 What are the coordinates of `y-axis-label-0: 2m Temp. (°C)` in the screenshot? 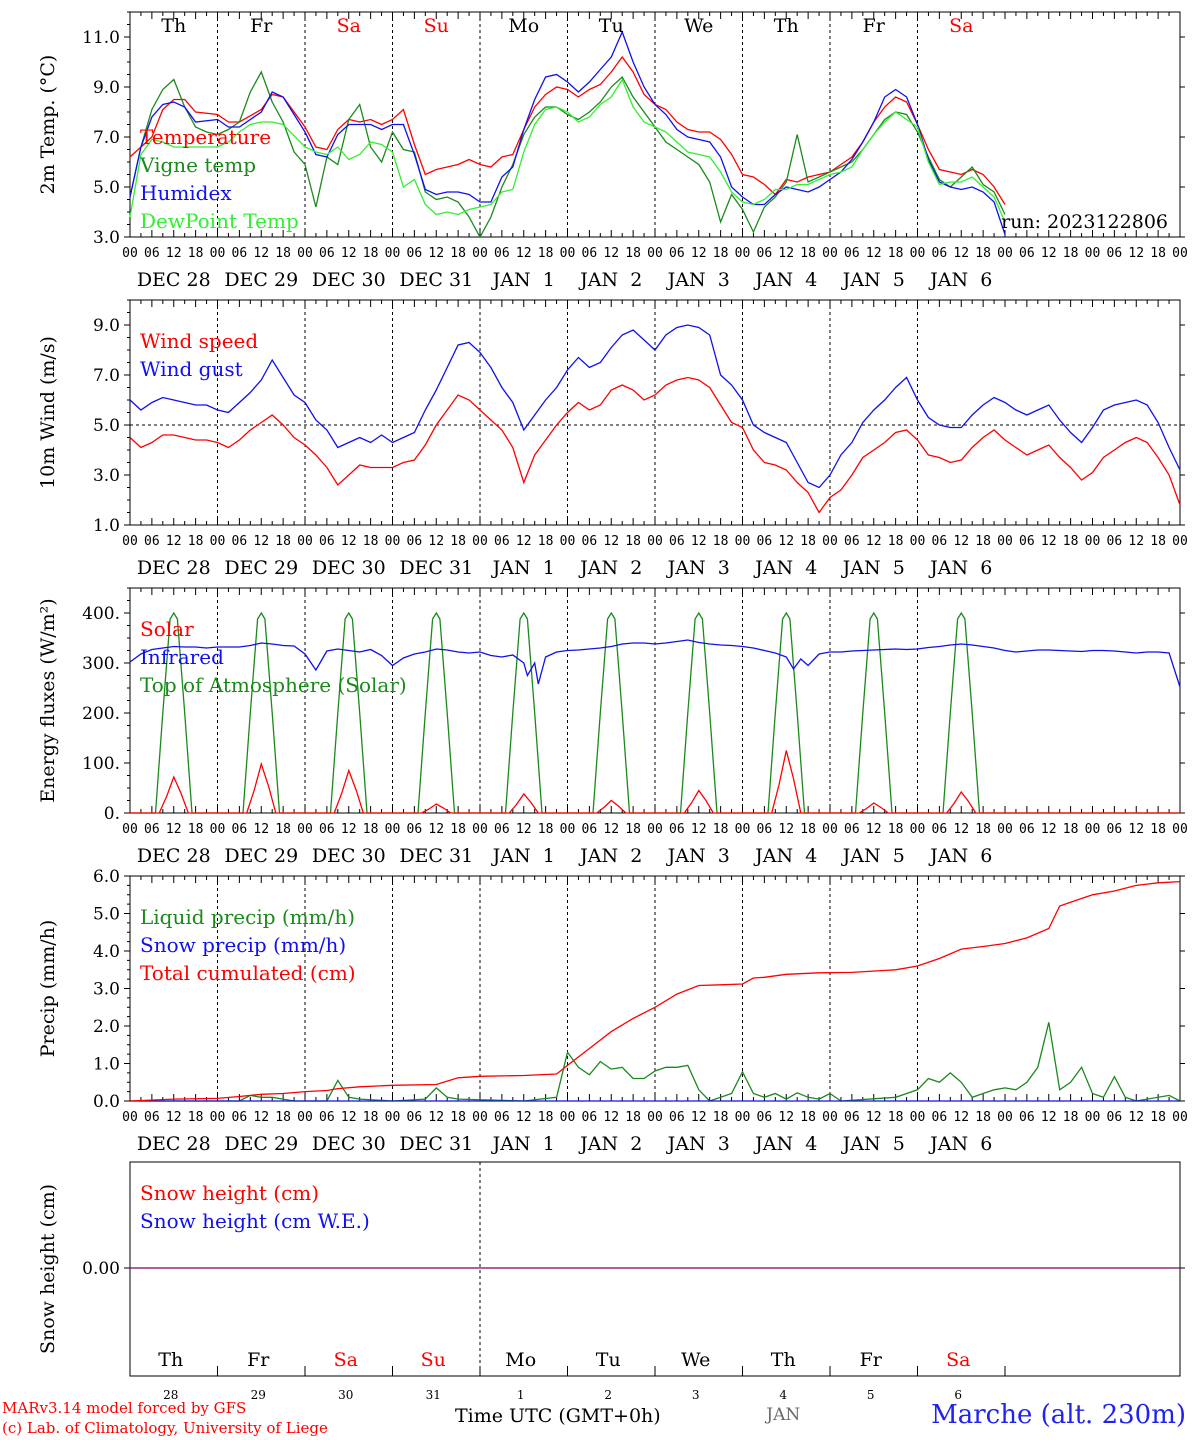 It's located at (48, 125).